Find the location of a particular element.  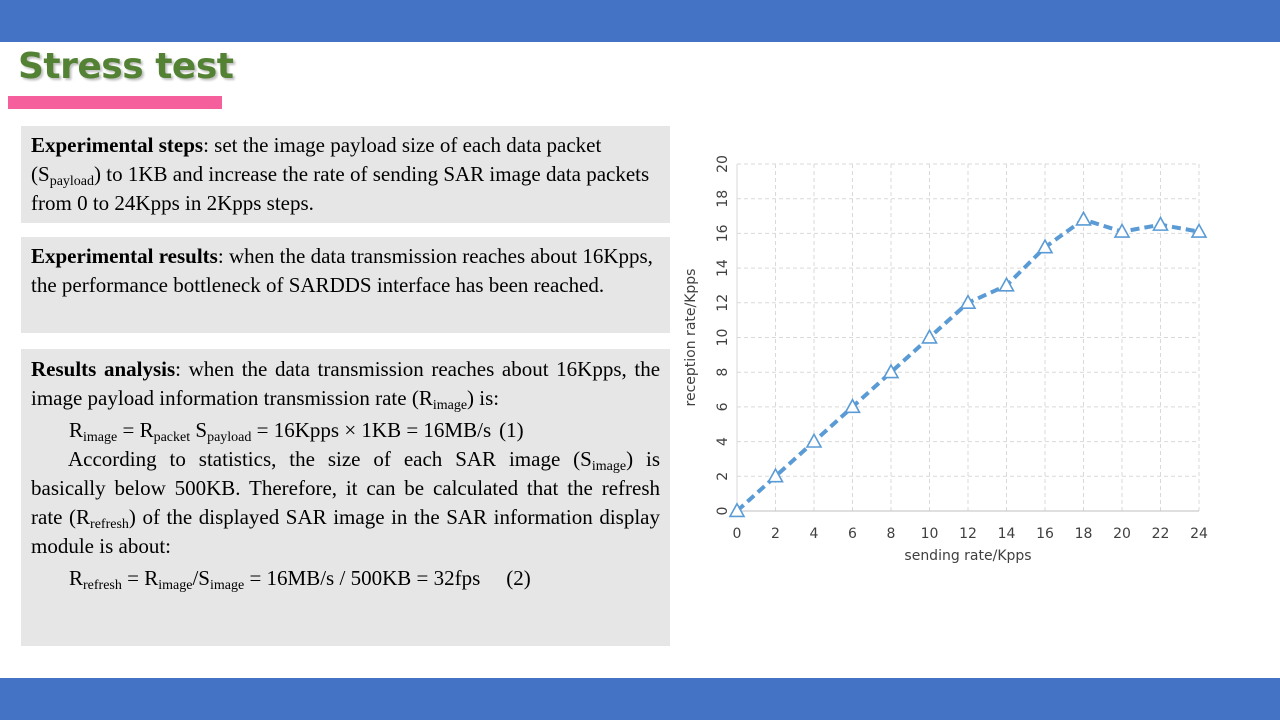

eq2-r: R is located at coordinates (76, 578).